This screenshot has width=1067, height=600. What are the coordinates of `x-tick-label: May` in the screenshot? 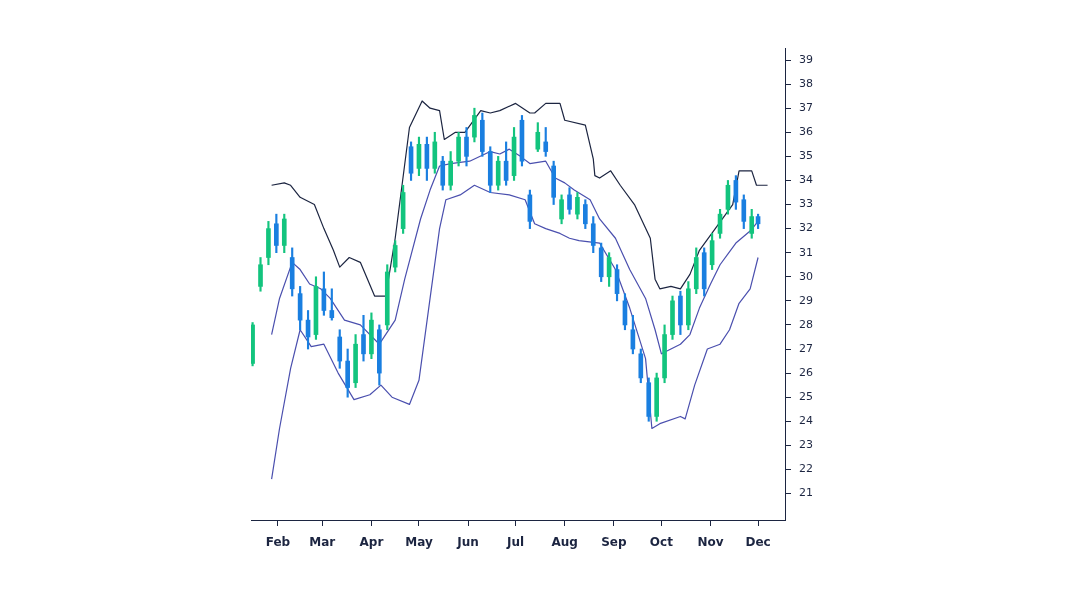 It's located at (419, 542).